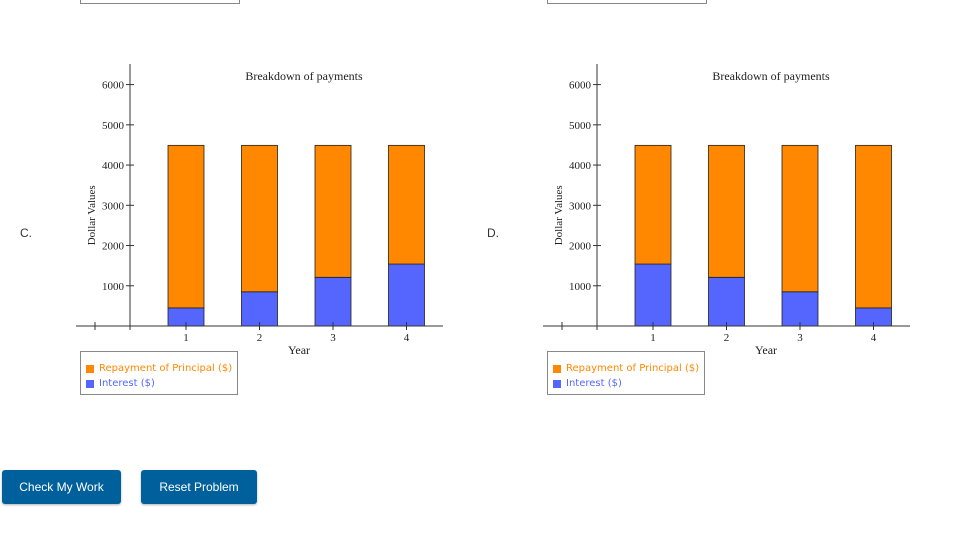  What do you see at coordinates (61, 487) in the screenshot?
I see `check-my-work-button: Check My Work` at bounding box center [61, 487].